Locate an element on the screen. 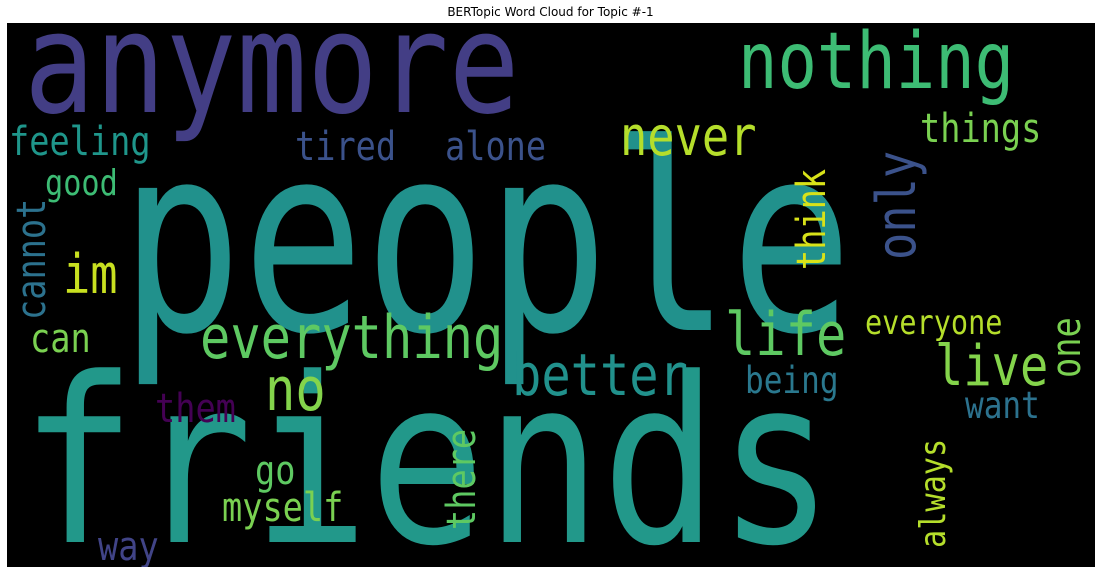 The image size is (1101, 574). word-always: always is located at coordinates (932, 493).